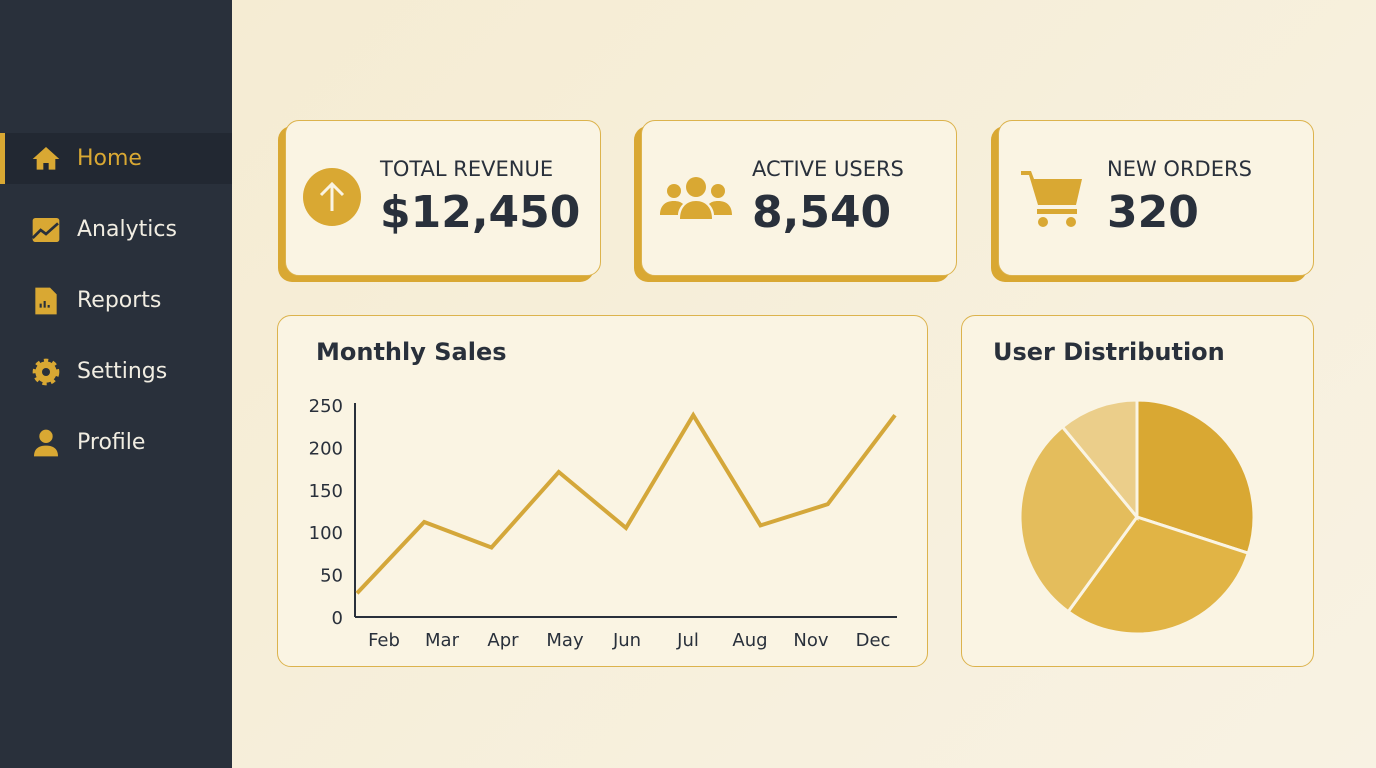  Describe the element at coordinates (127, 229) in the screenshot. I see `sidebar-item-label: Analytics` at that location.